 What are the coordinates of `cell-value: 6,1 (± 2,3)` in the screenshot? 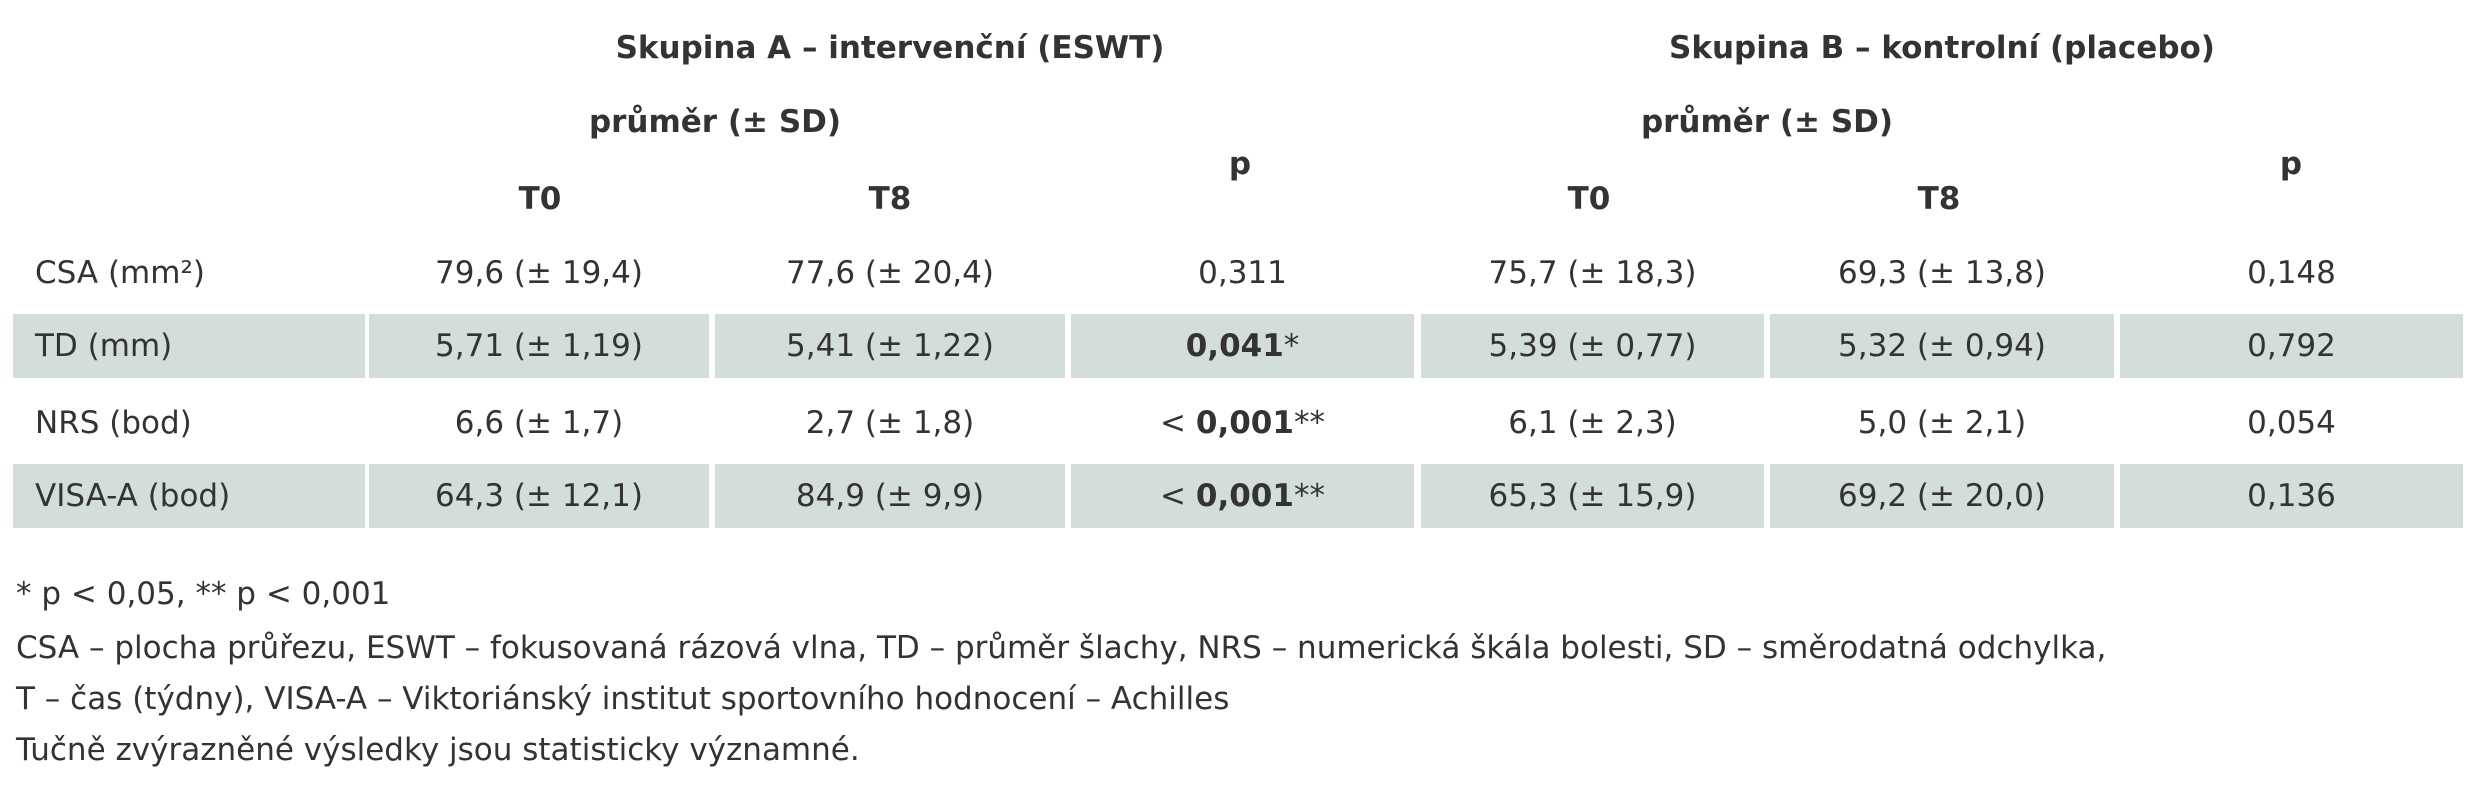 It's located at (1592, 423).